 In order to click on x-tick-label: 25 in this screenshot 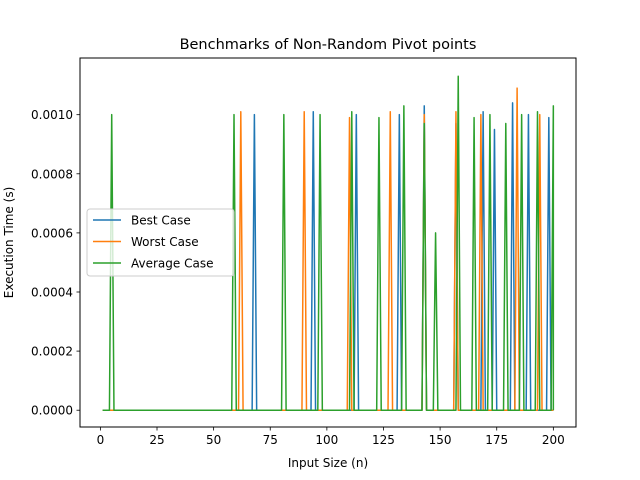, I will do `click(156, 440)`.